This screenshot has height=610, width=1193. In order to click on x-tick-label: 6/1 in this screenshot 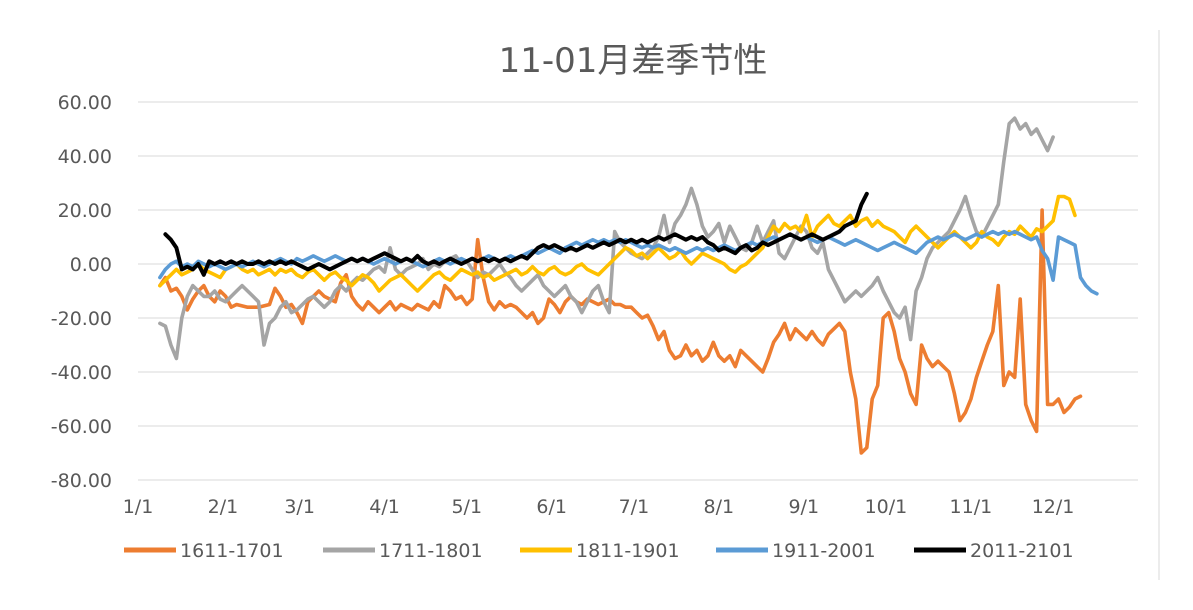, I will do `click(551, 507)`.